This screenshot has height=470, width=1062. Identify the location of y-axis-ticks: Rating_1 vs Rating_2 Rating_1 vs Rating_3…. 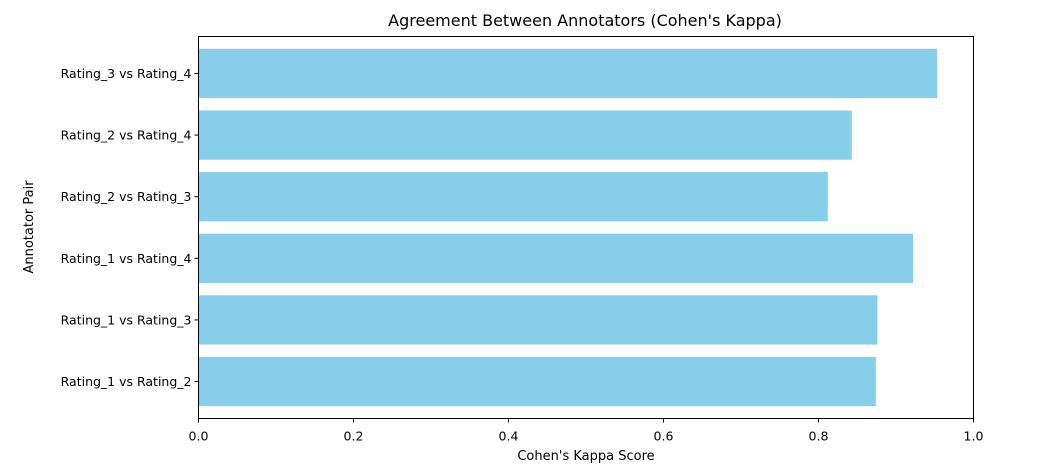
(130, 227).